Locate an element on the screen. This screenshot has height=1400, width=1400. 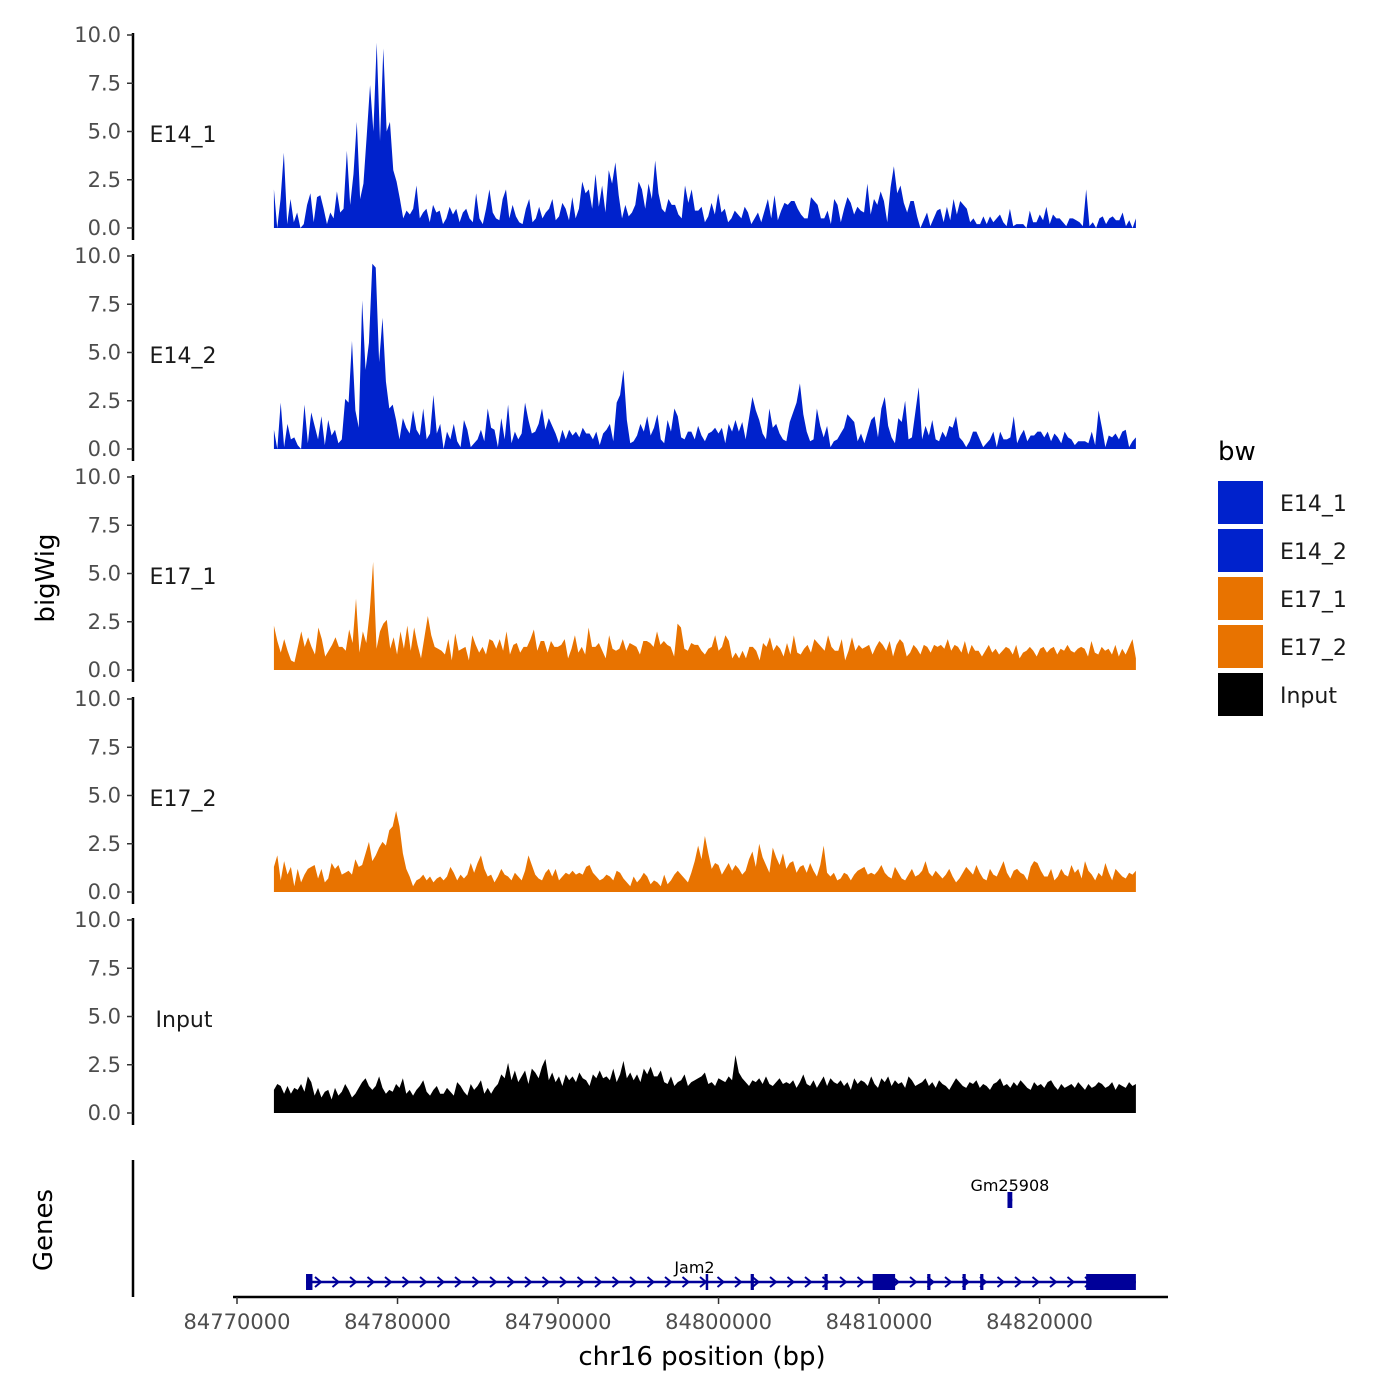
legend-label: E14_2 is located at coordinates (1313, 552).